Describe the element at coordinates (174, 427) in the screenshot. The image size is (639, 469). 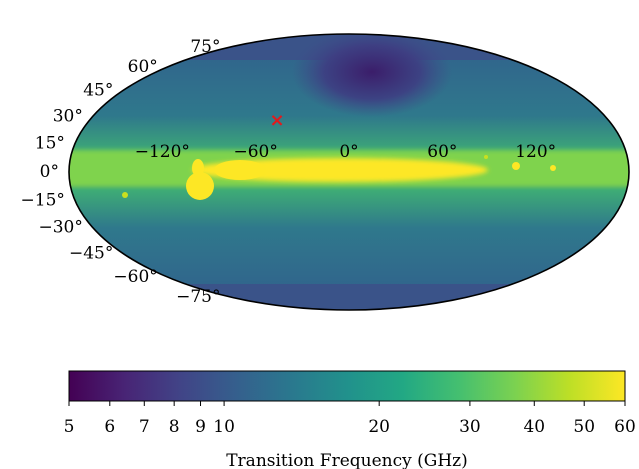
I see `colorbar-tick-label: 8` at that location.